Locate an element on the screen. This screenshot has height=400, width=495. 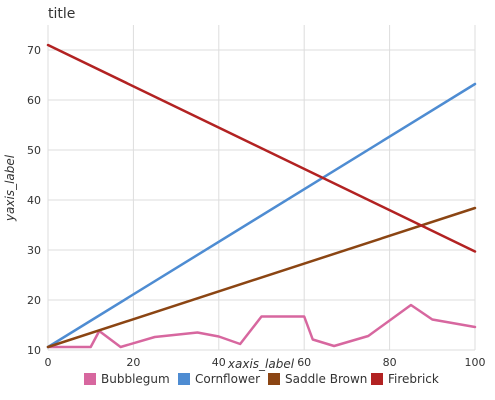
legend: Bubblegum Cornflower Saddle Brown Firebrick is located at coordinates (261, 379).